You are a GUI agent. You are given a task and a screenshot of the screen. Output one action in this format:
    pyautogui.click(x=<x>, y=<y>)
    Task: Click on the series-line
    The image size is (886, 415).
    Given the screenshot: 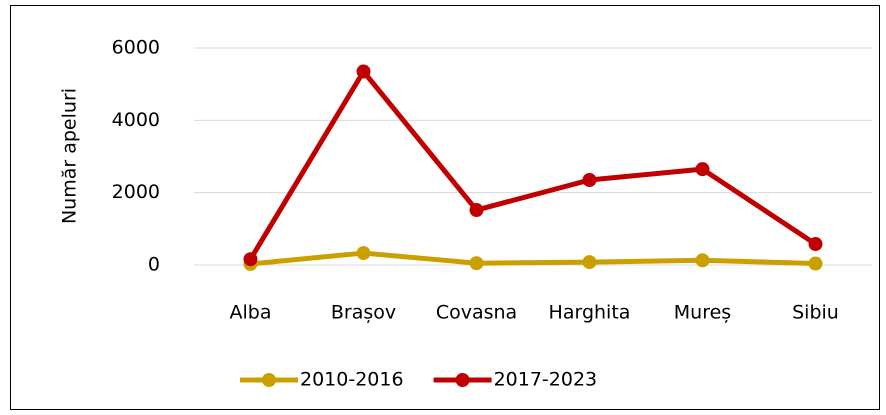 What is the action you would take?
    pyautogui.click(x=533, y=258)
    